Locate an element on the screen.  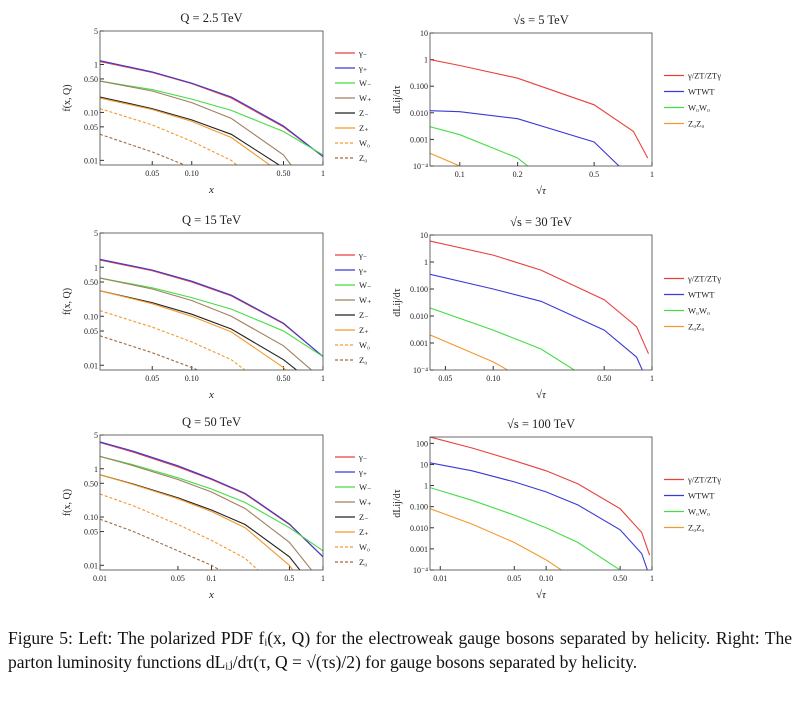
x-tick-label: 0.2 is located at coordinates (518, 174).